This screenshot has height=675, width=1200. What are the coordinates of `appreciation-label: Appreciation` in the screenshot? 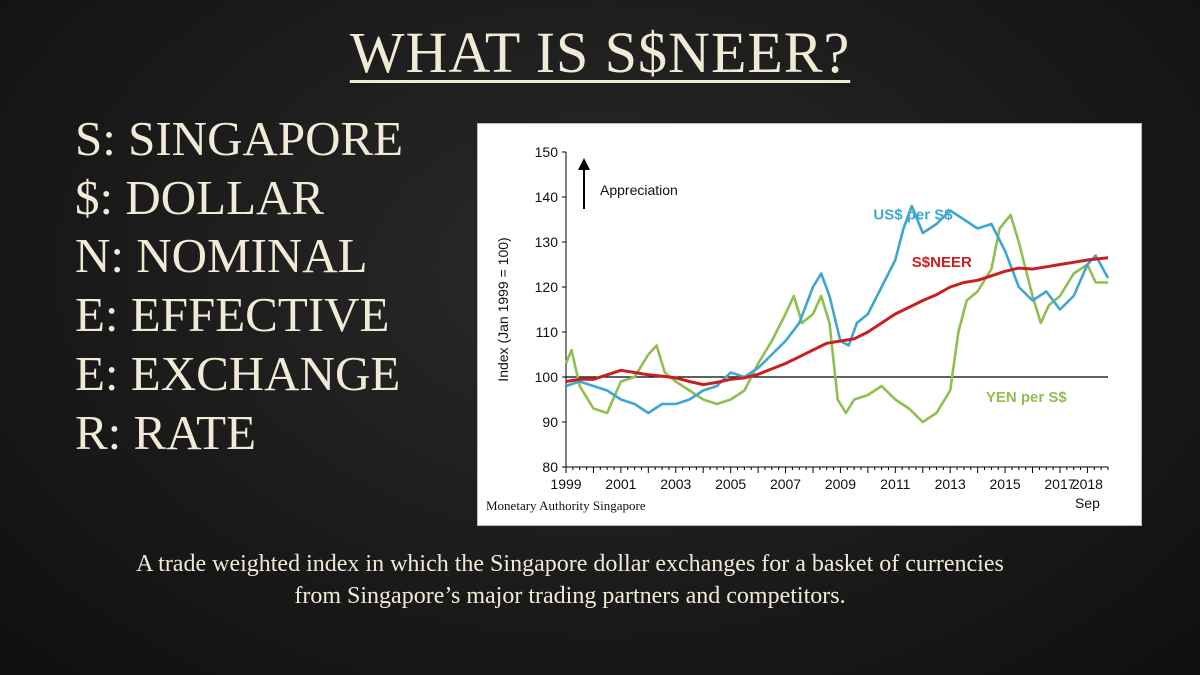 It's located at (639, 190).